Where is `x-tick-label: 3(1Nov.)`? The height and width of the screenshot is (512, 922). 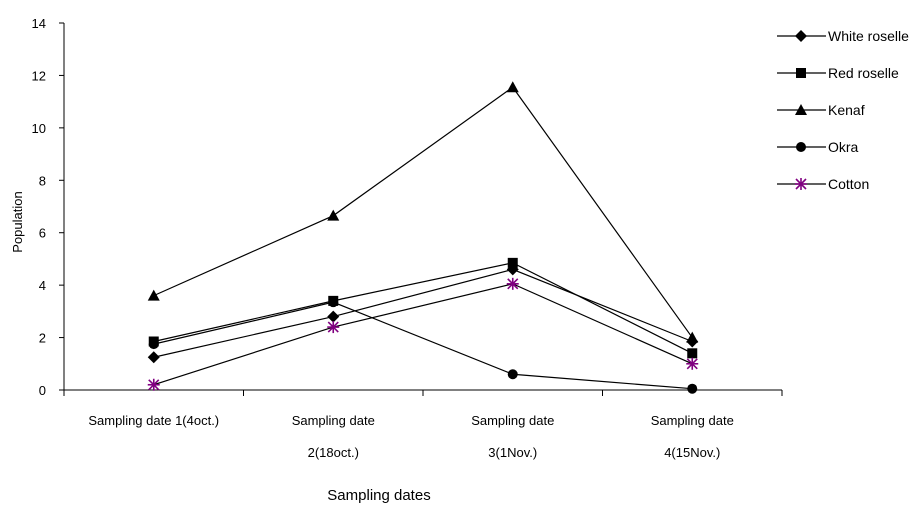 x-tick-label: 3(1Nov.) is located at coordinates (512, 452).